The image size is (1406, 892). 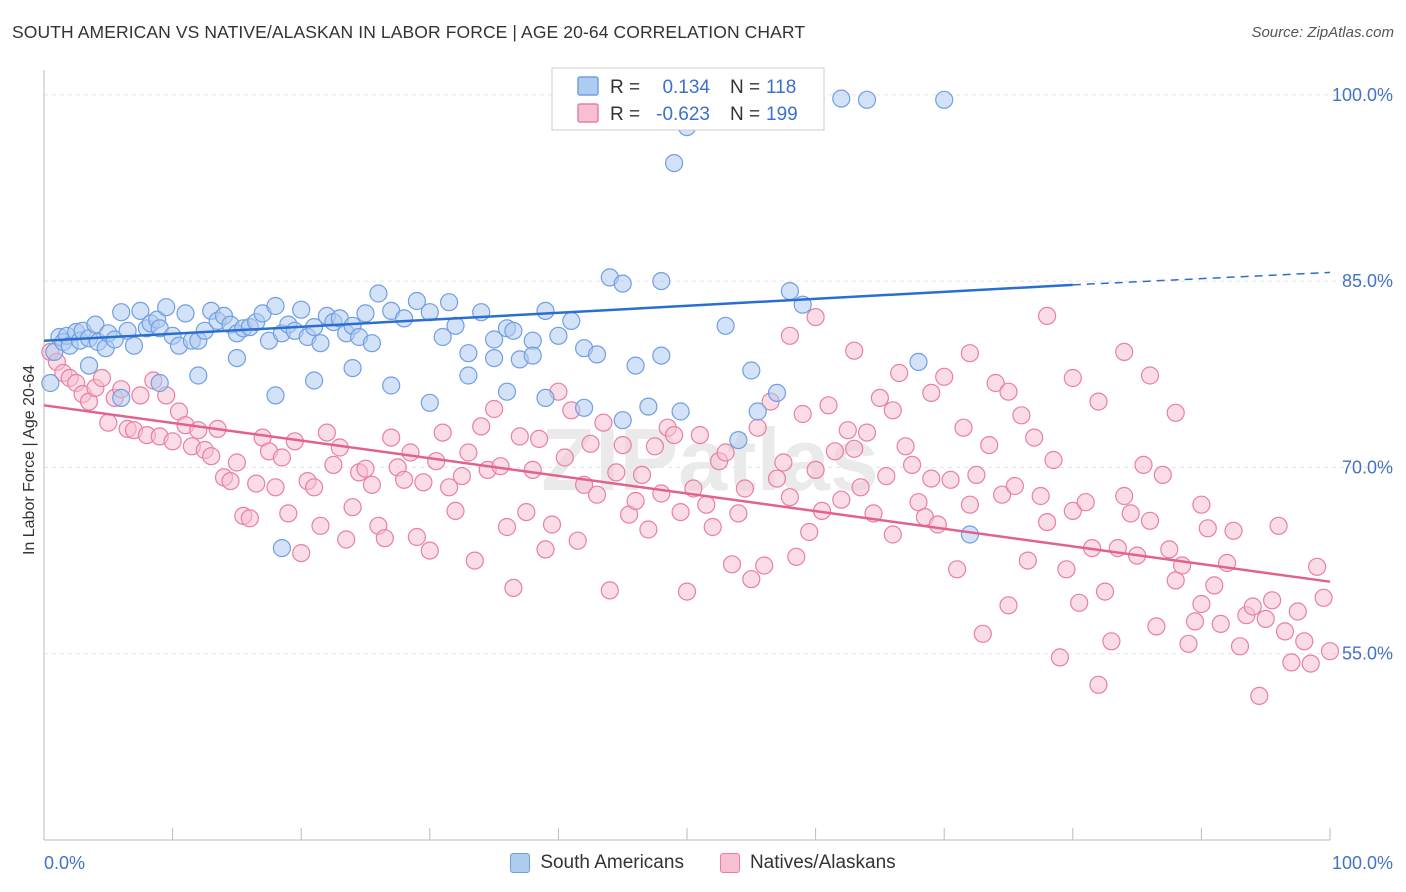 I want to click on legend-r-value-1: 0.134, so click(x=686, y=87).